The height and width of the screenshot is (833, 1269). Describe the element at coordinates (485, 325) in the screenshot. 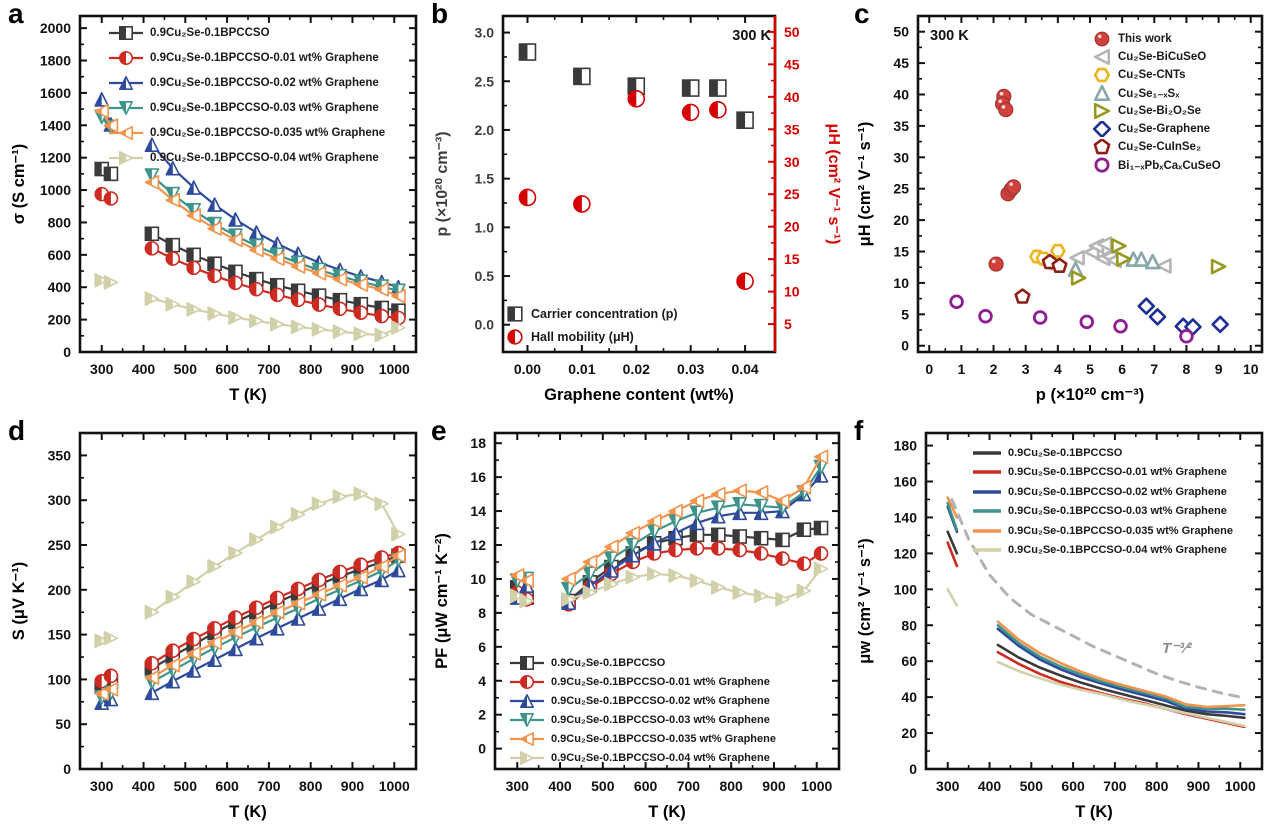

I see `svg-text: 0.0` at that location.